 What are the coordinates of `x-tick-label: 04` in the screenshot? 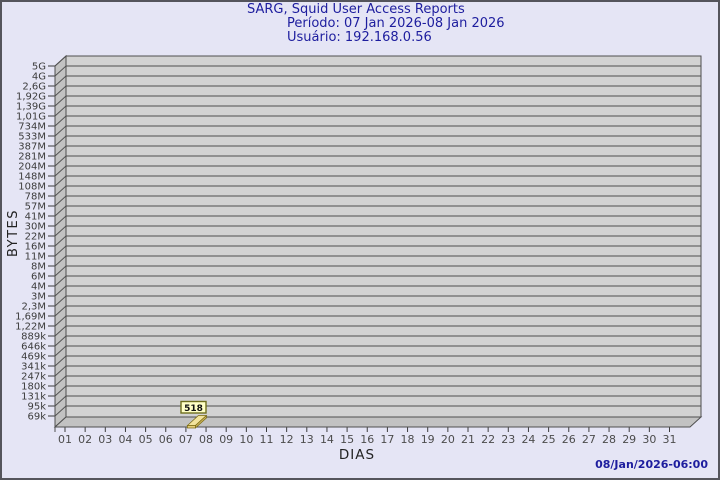 It's located at (125, 439).